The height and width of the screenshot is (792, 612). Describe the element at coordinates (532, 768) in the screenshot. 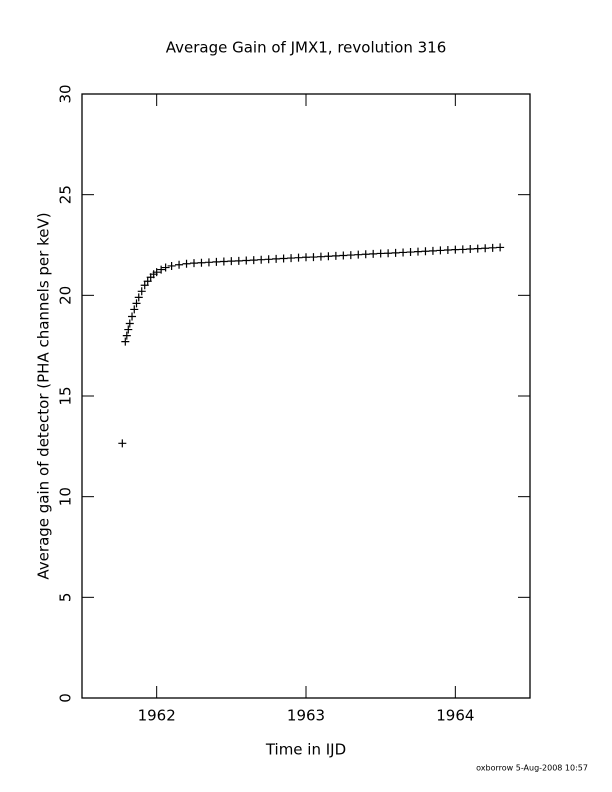

I see `footer: oxborrow 5-Aug-2008 10:57` at that location.